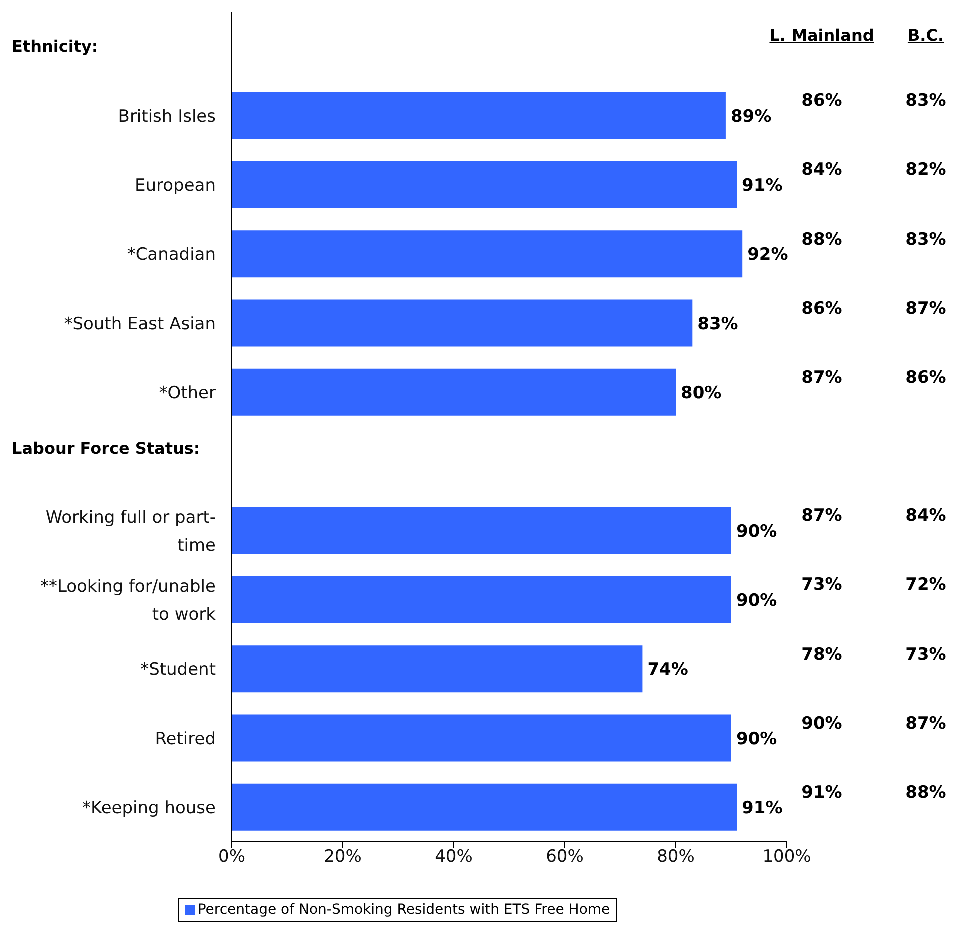 The image size is (972, 952). I want to click on y-tick-label: **Looking for/unable to work, so click(128, 600).